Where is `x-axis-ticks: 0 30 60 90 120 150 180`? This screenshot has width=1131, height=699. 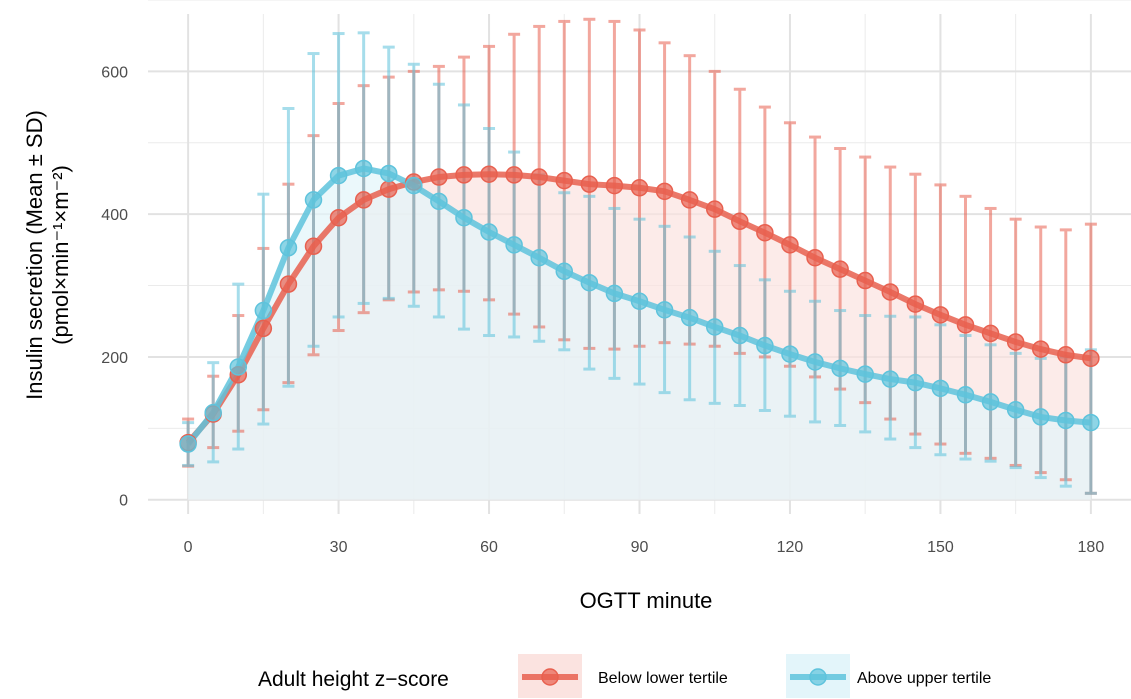 x-axis-ticks: 0 30 60 90 120 150 180 is located at coordinates (644, 547).